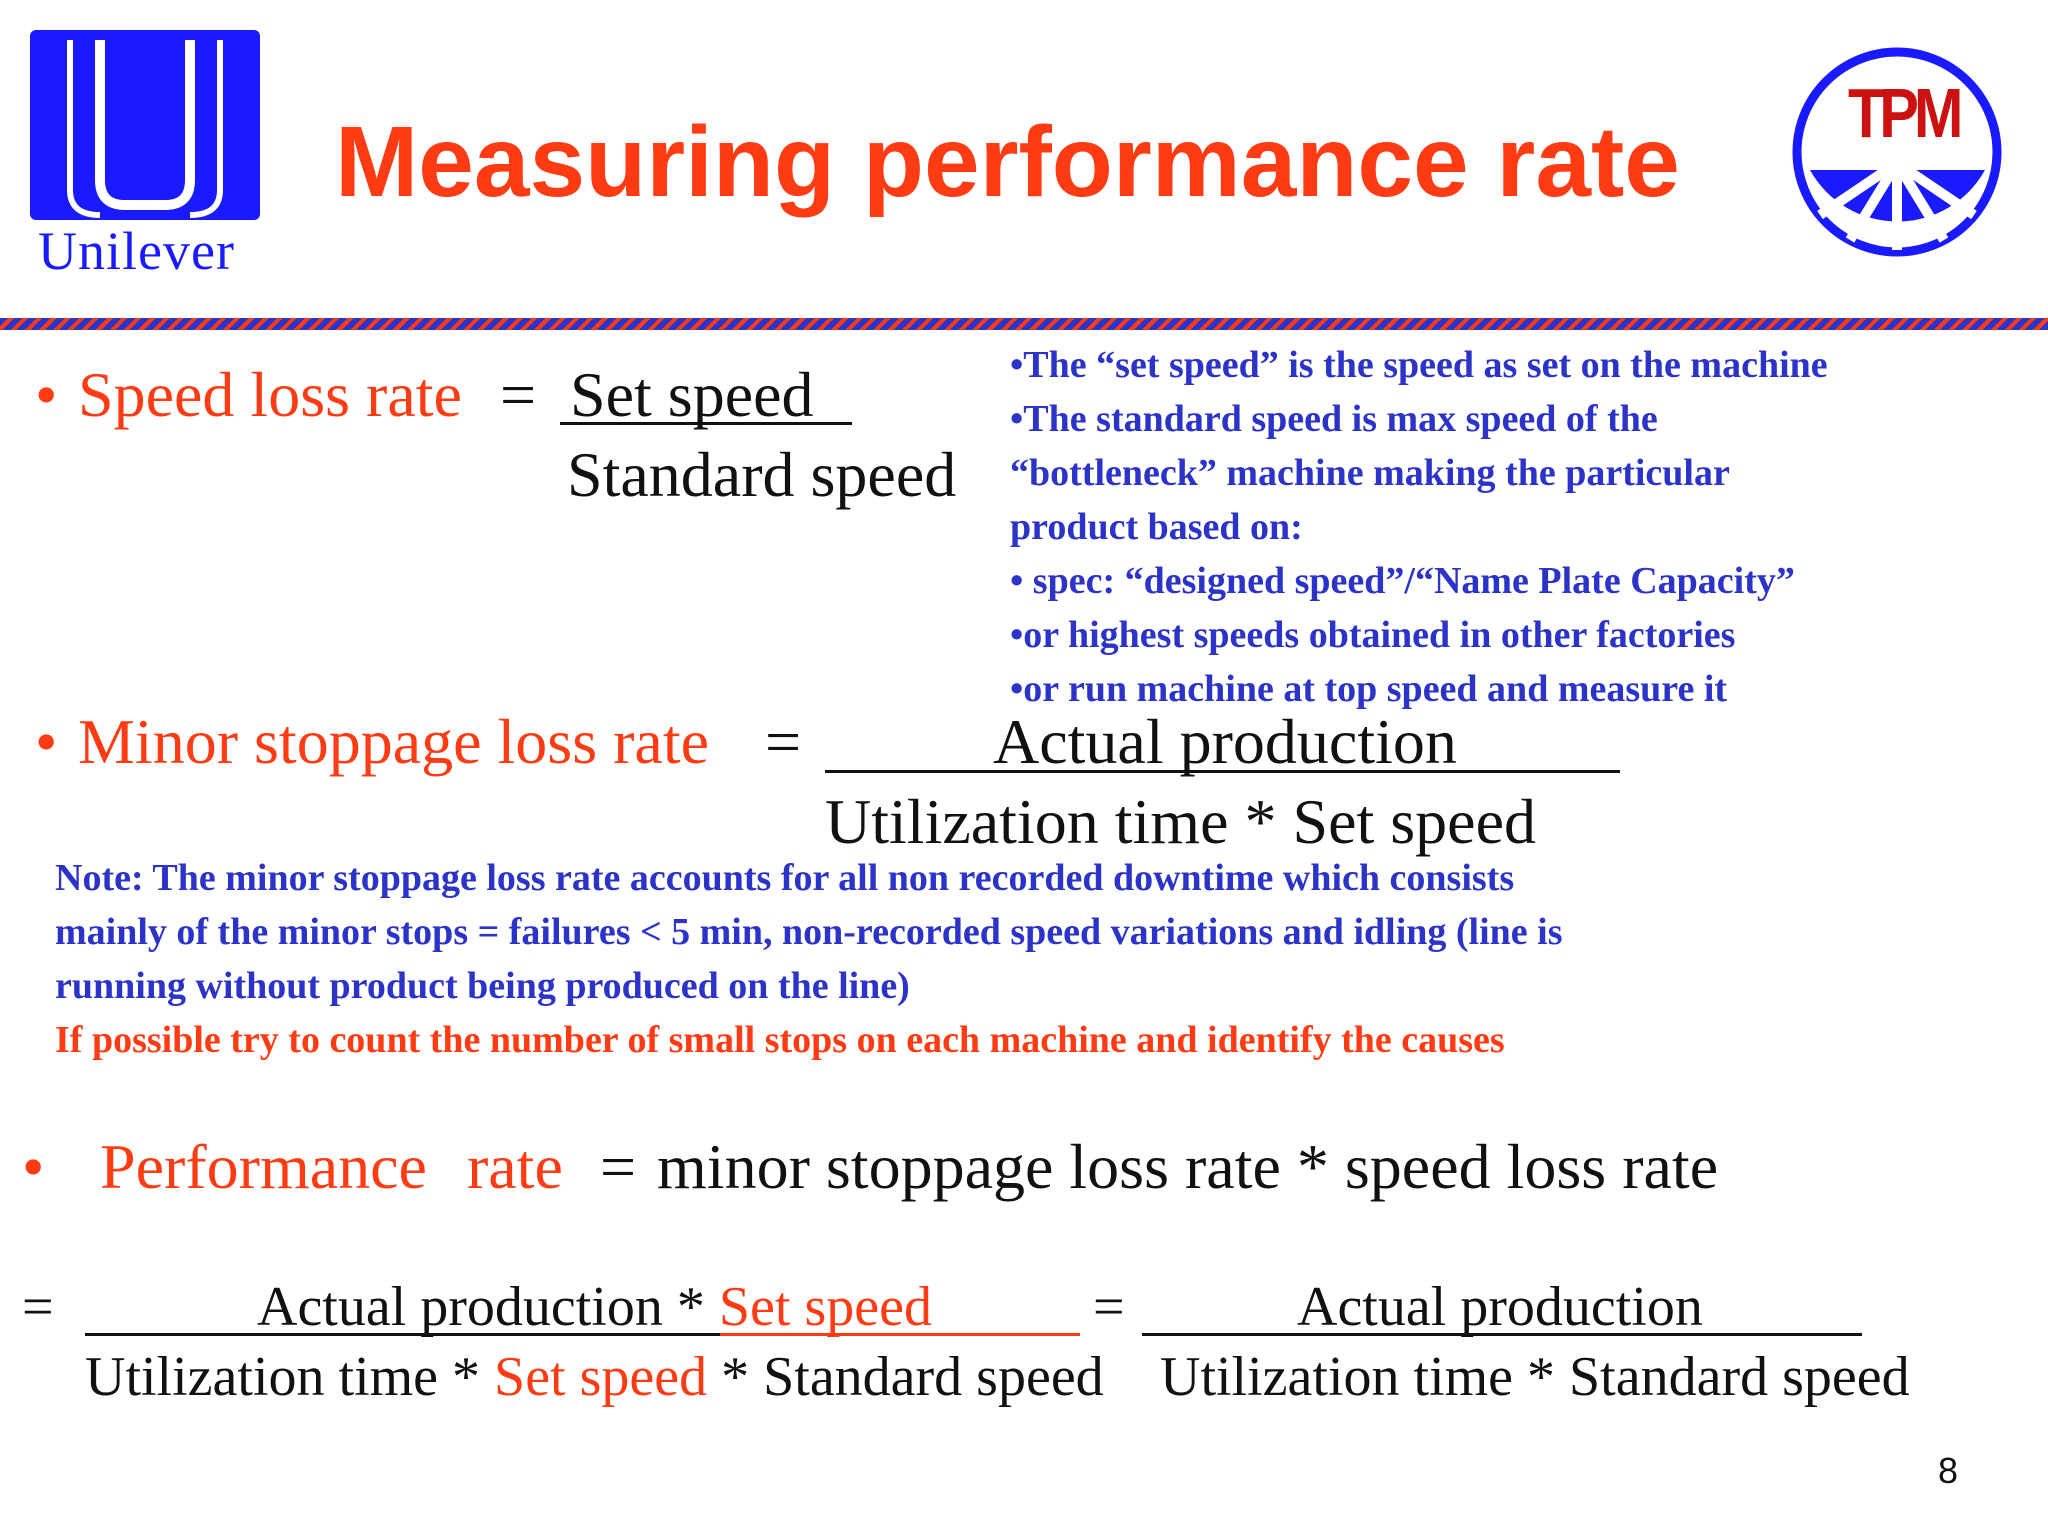  Describe the element at coordinates (38, 1307) in the screenshot. I see `expansion-equals-1: =` at that location.